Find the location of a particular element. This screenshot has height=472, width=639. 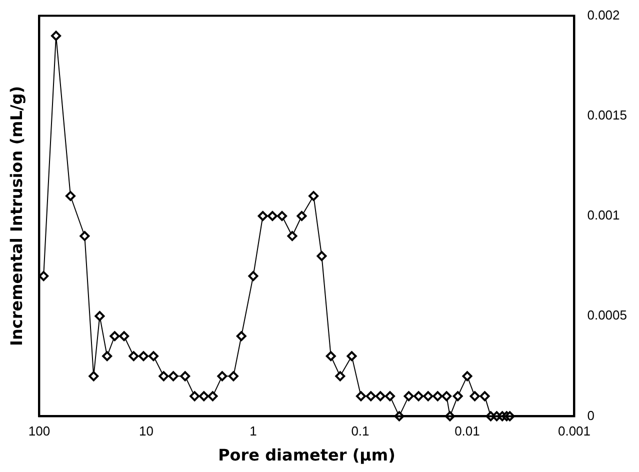

y-tick-label: 0.0005 is located at coordinates (607, 315).